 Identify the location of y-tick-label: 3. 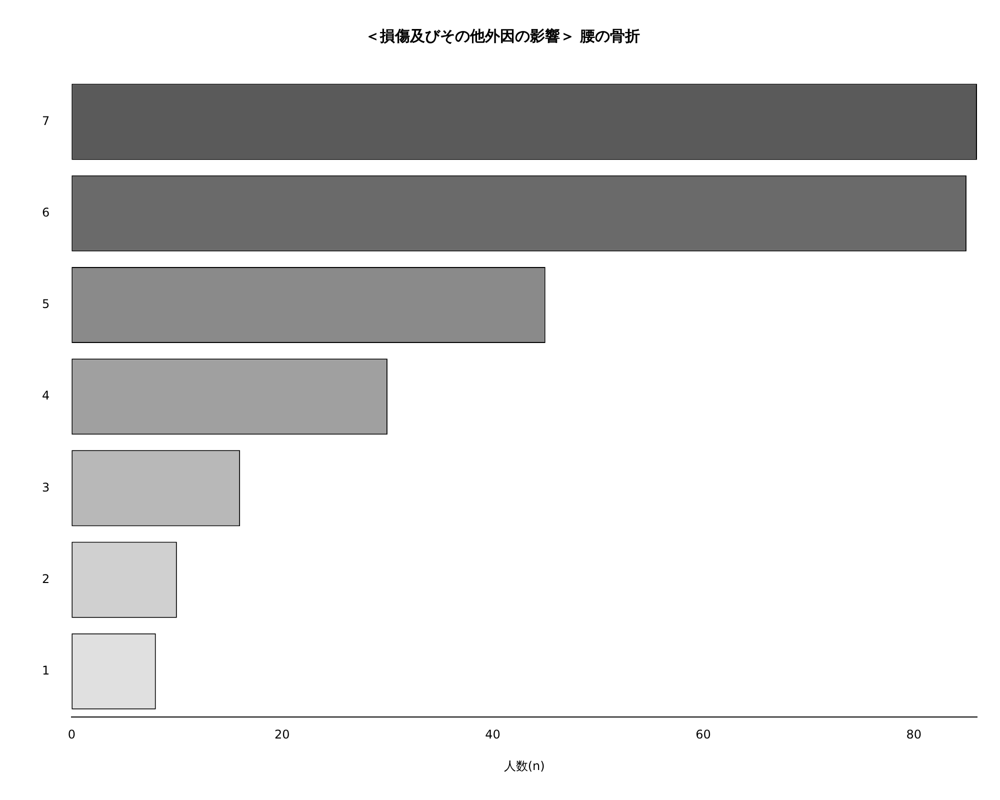
(46, 487).